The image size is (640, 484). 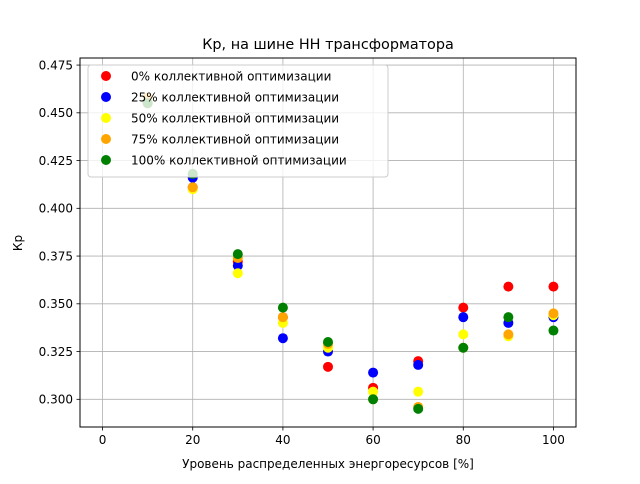 I want to click on y-tick-label: 0.450, so click(x=56, y=113).